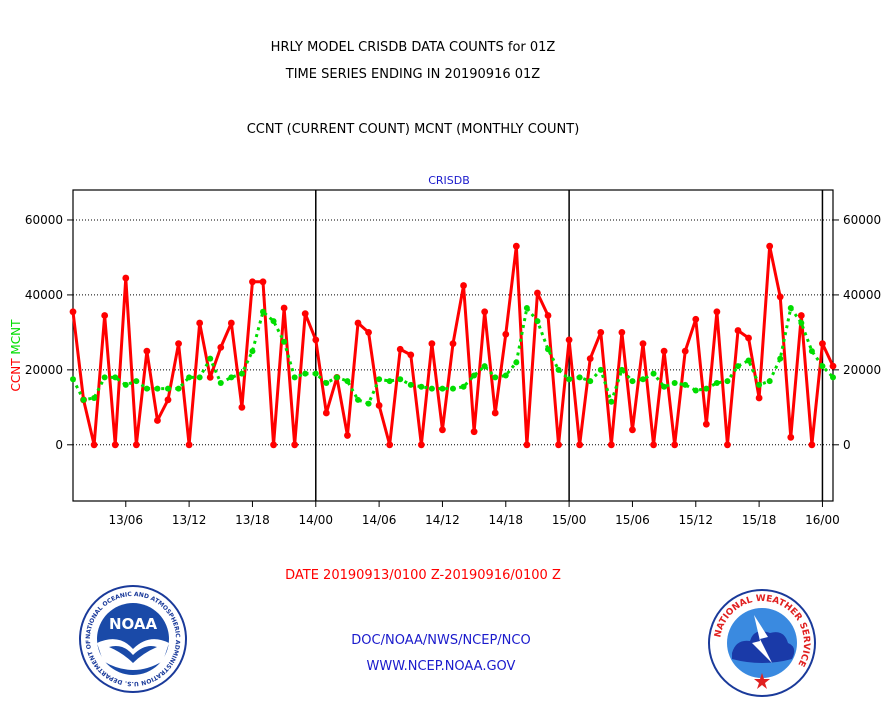 This screenshot has width=896, height=720. I want to click on y-tick-label-right: 20000, so click(862, 370).